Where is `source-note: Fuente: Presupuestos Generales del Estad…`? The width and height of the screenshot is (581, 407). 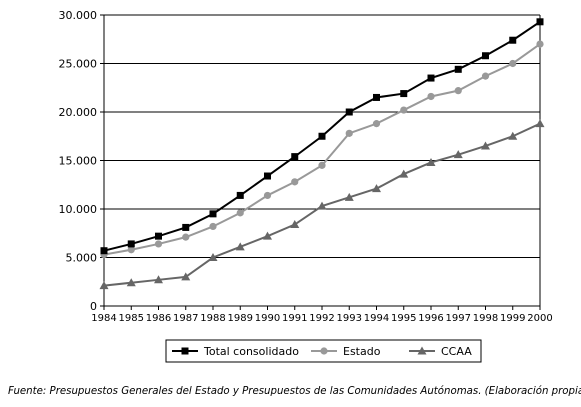
source-note: Fuente: Presupuestos Generales del Estad… is located at coordinates (294, 391).